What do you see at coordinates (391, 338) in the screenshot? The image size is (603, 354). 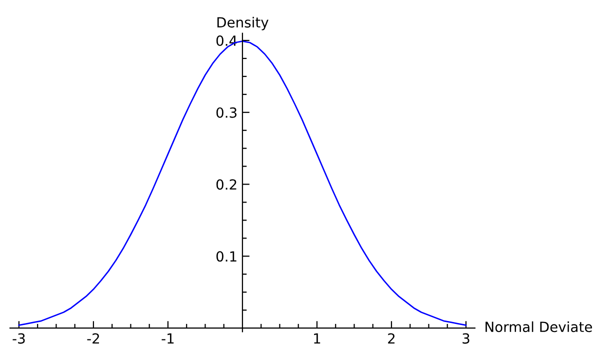 I see `x-tick-label: 2` at bounding box center [391, 338].